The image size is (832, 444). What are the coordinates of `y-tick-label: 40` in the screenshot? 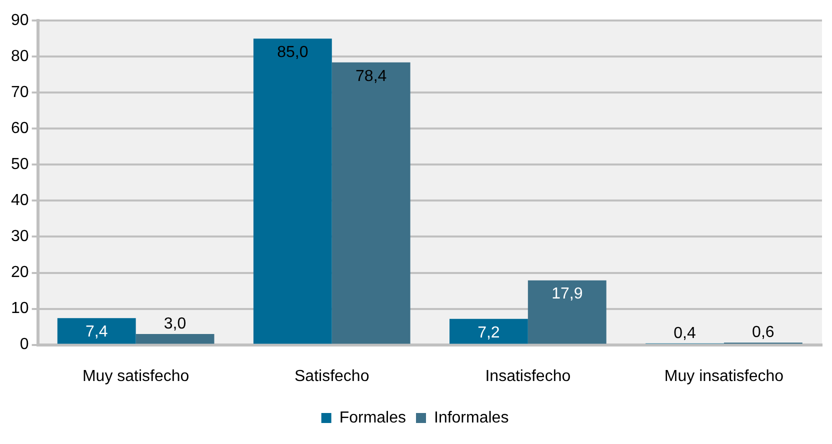 It's located at (20, 201).